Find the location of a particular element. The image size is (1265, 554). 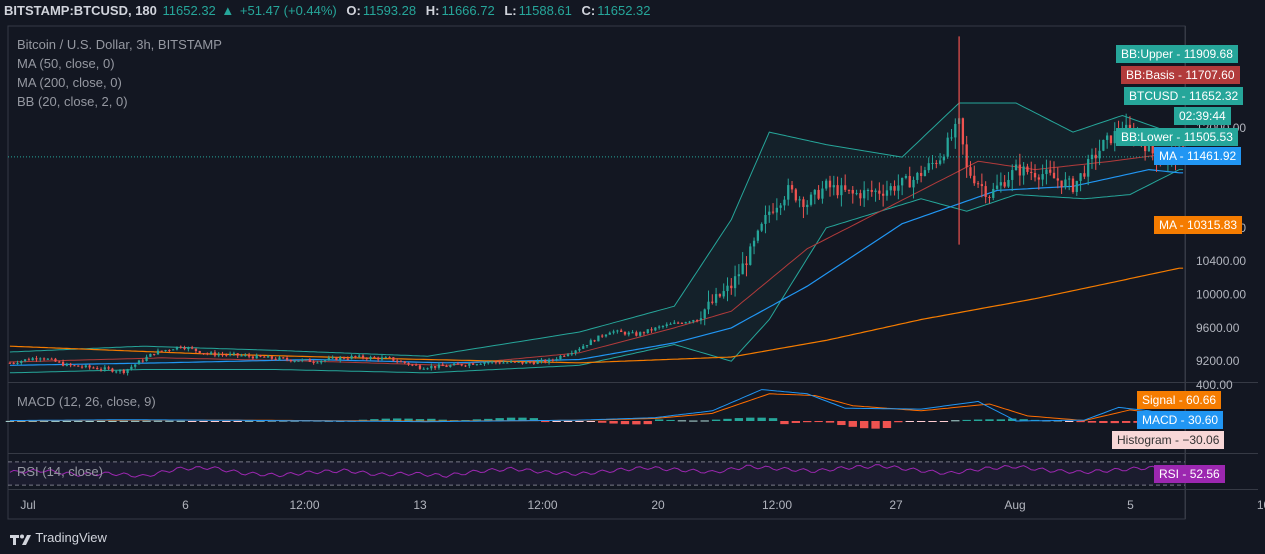

legend-bb: BB (20, close, 2, 0) is located at coordinates (72, 101).